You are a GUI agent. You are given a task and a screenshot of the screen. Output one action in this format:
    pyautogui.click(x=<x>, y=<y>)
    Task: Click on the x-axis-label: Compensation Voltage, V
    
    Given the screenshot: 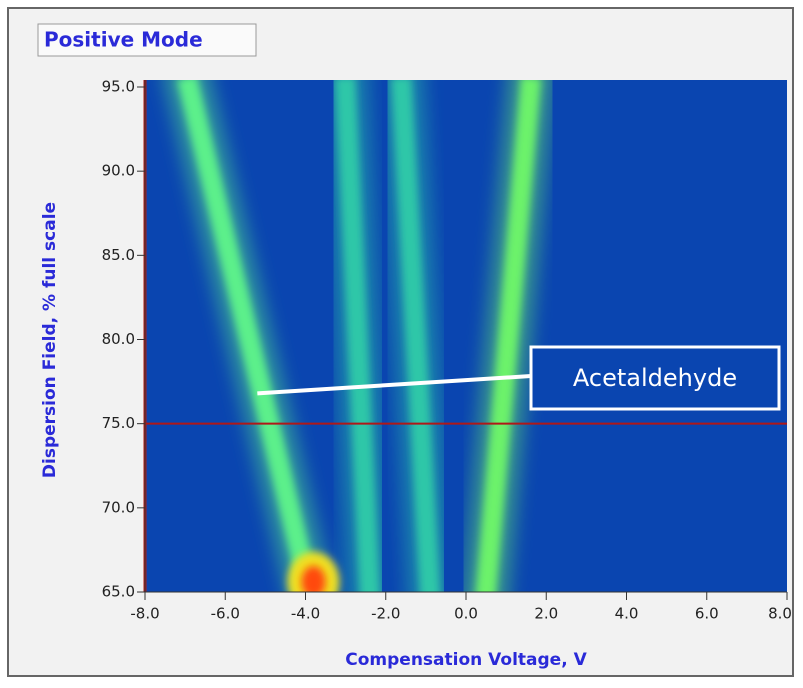 What is the action you would take?
    pyautogui.click(x=466, y=660)
    